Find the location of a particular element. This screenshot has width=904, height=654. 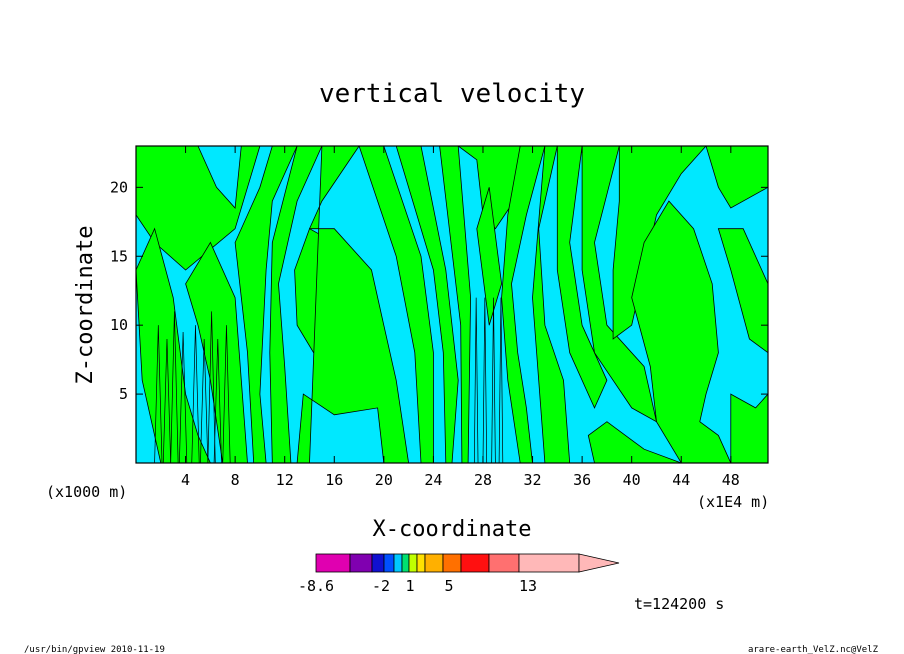

colorbar-label: 1 is located at coordinates (409, 586).